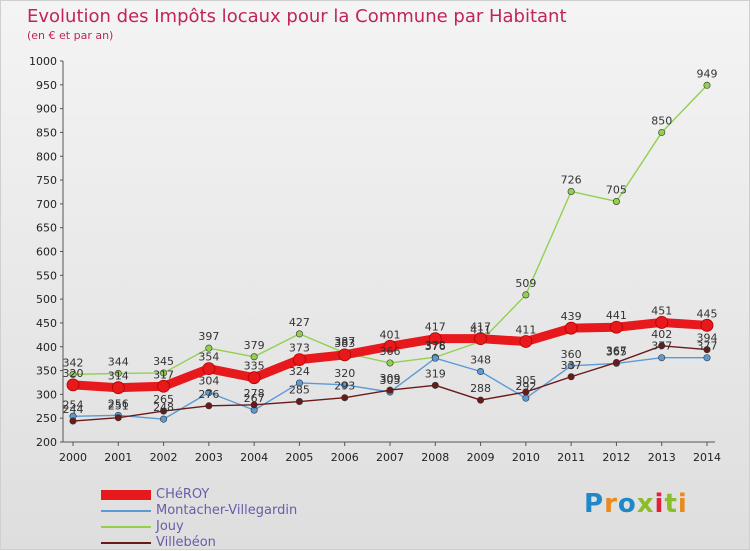 The height and width of the screenshot is (551, 750). Describe the element at coordinates (70, 35) in the screenshot. I see `chart-subtitle: (en € et par an)` at that location.